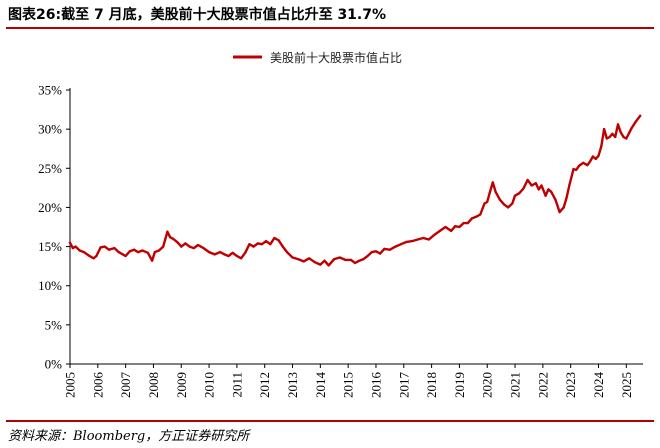  I want to click on y-tick-label: 0%, so click(54, 364).